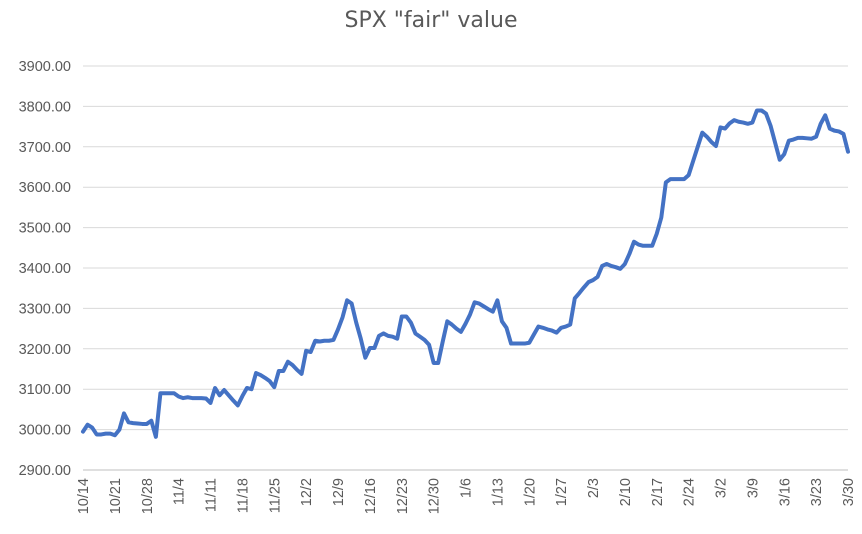 This screenshot has width=862, height=534. What do you see at coordinates (45, 67) in the screenshot?
I see `y-tick-label: 3900.00` at bounding box center [45, 67].